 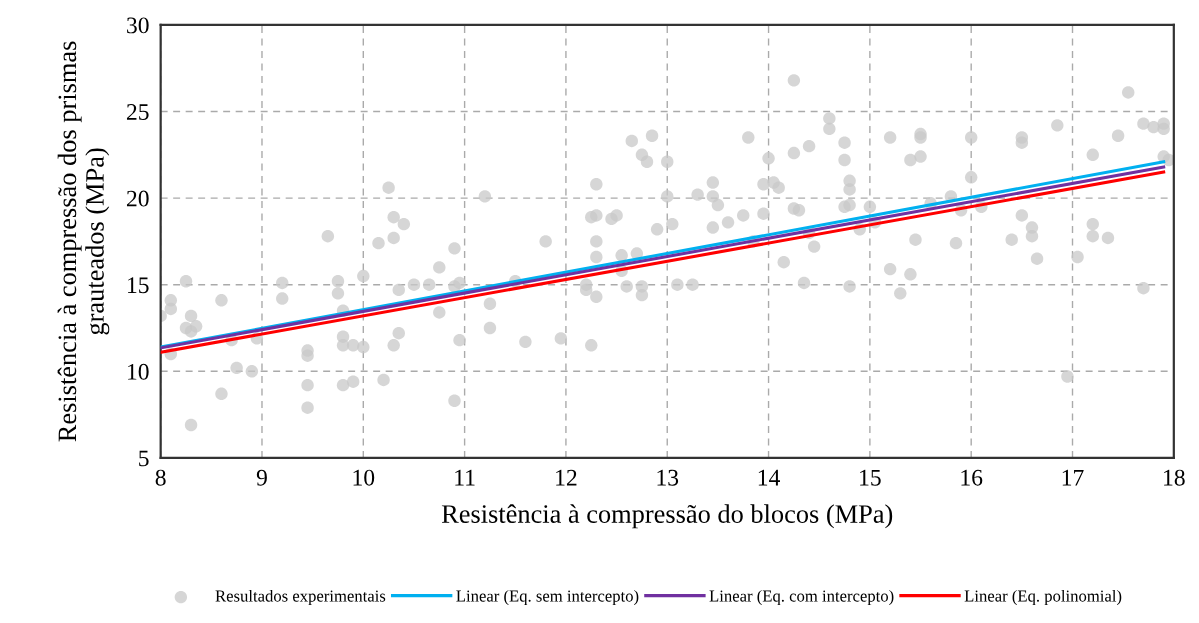 I want to click on x-tick-label: 18, so click(x=1174, y=477).